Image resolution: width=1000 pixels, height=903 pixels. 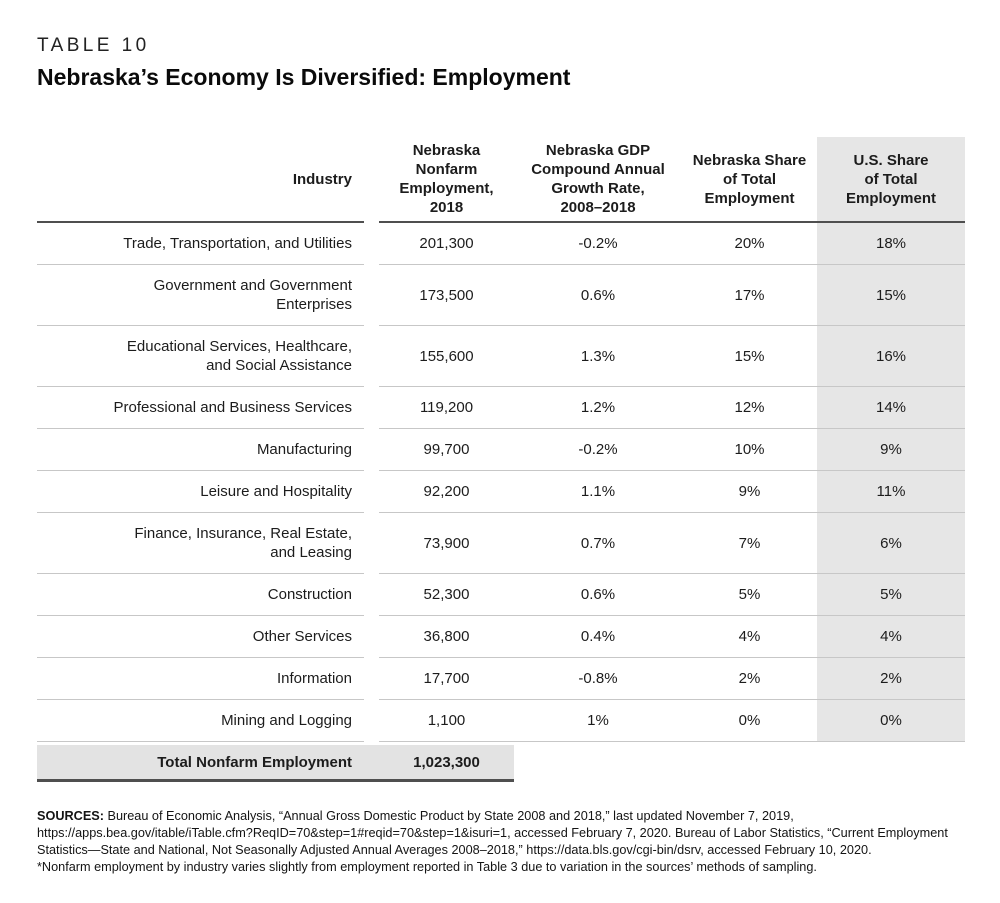 I want to click on total-cell: Total Nonfarm Employment 1,023,300, so click(x=275, y=762).